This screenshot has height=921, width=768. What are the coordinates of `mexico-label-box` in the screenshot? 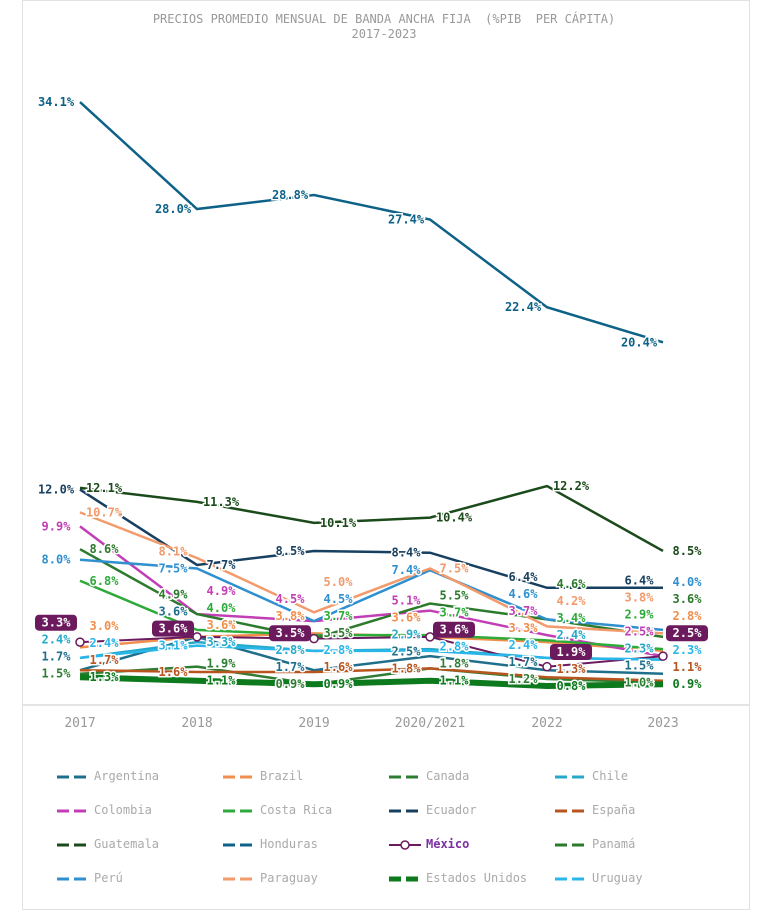 It's located at (687, 633).